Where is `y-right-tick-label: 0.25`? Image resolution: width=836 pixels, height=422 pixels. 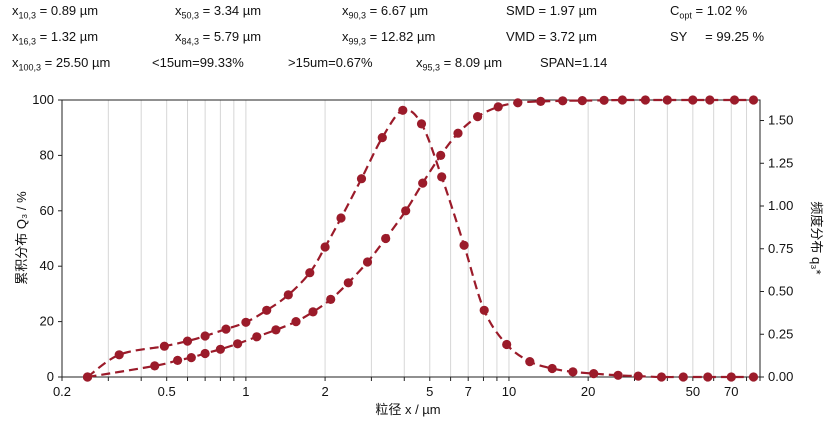
y-right-tick-label: 0.25 is located at coordinates (780, 333).